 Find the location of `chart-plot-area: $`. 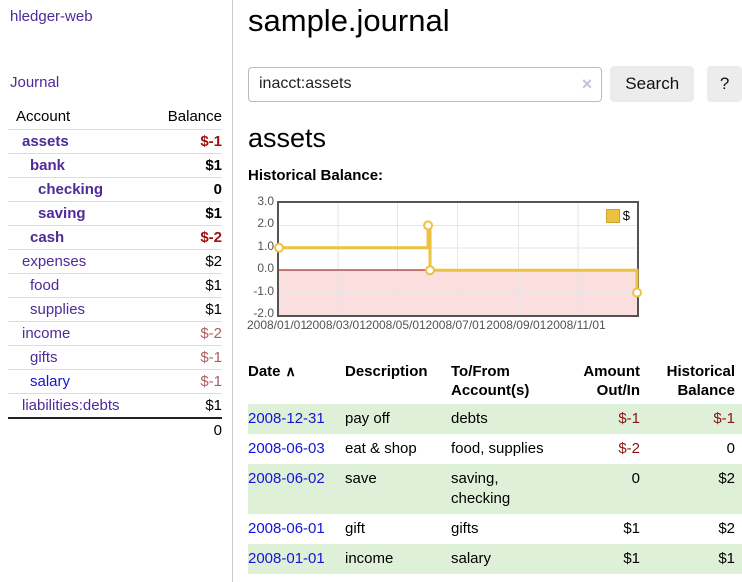

chart-plot-area: $ is located at coordinates (458, 259).